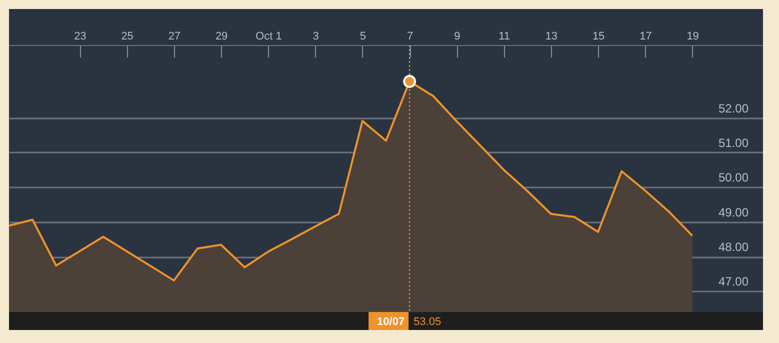 The height and width of the screenshot is (343, 779). What do you see at coordinates (391, 322) in the screenshot?
I see `ref-line-label: 10/07` at bounding box center [391, 322].